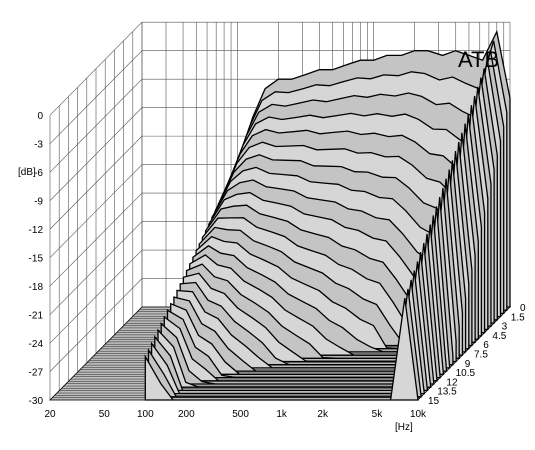 The height and width of the screenshot is (450, 535). Describe the element at coordinates (186, 414) in the screenshot. I see `x-tick-label: 200` at that location.